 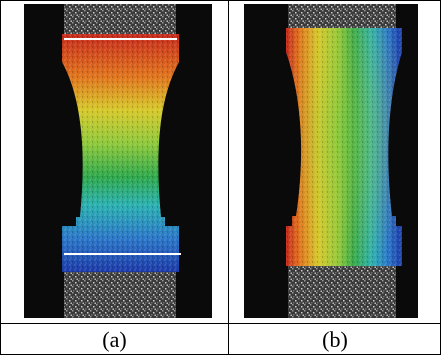 What do you see at coordinates (342, 16) in the screenshot?
I see `panel-b-specimen-grip-top` at bounding box center [342, 16].